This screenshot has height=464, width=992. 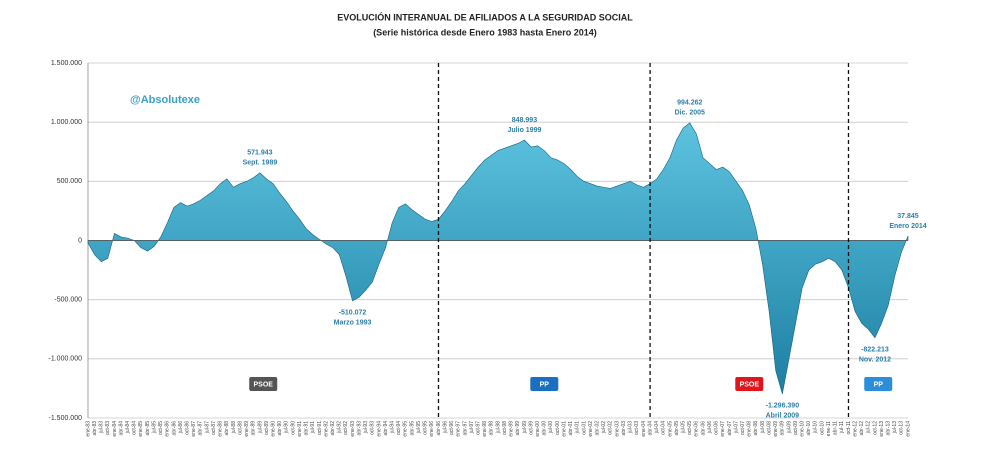 What do you see at coordinates (710, 427) in the screenshot?
I see `x-tick-label: jul-06` at bounding box center [710, 427].